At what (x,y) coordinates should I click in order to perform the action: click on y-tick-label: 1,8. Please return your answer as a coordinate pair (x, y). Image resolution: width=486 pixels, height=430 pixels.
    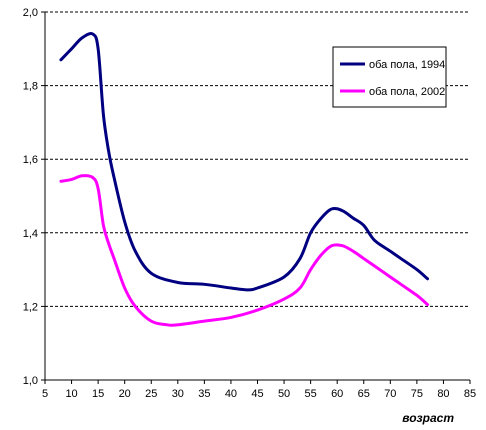
    Looking at the image, I should click on (30, 87).